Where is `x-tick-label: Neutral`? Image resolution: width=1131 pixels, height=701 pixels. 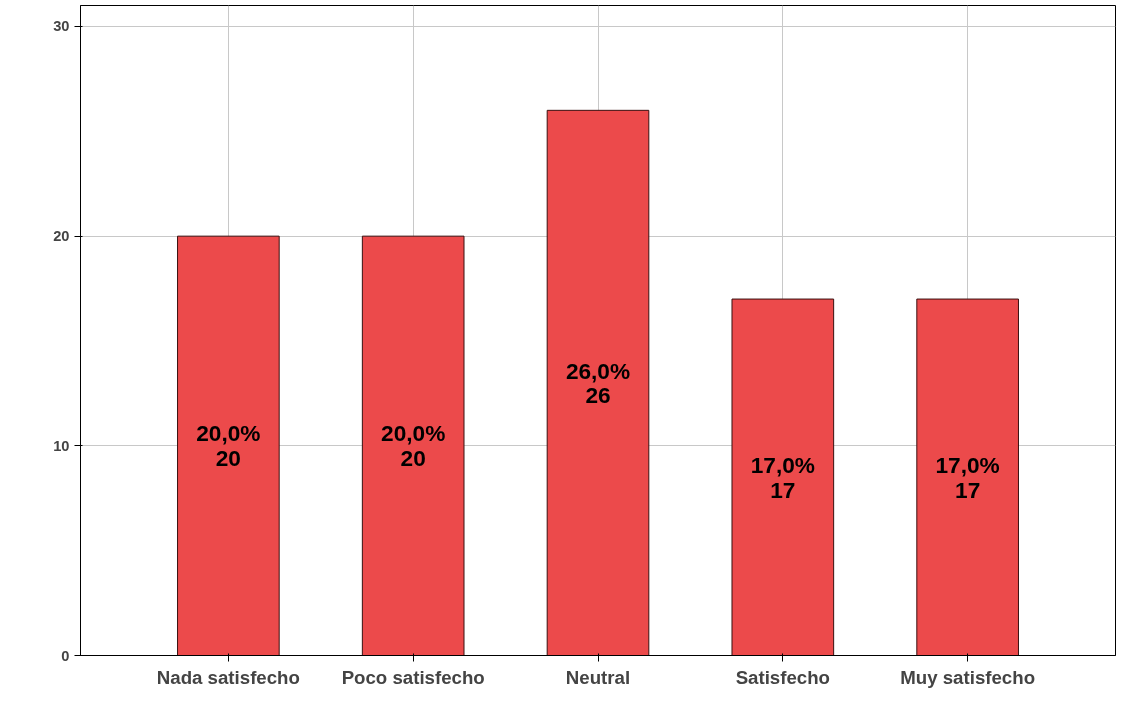
x-tick-label: Neutral is located at coordinates (598, 677).